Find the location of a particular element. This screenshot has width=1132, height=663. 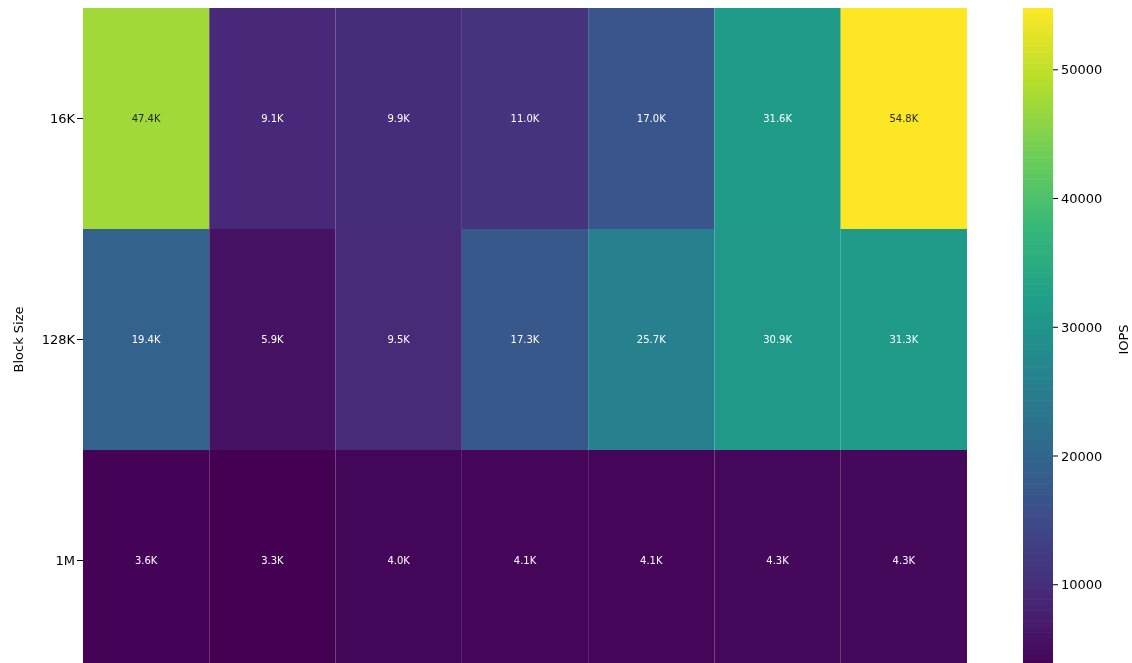

data-label: 3.3K is located at coordinates (273, 560).